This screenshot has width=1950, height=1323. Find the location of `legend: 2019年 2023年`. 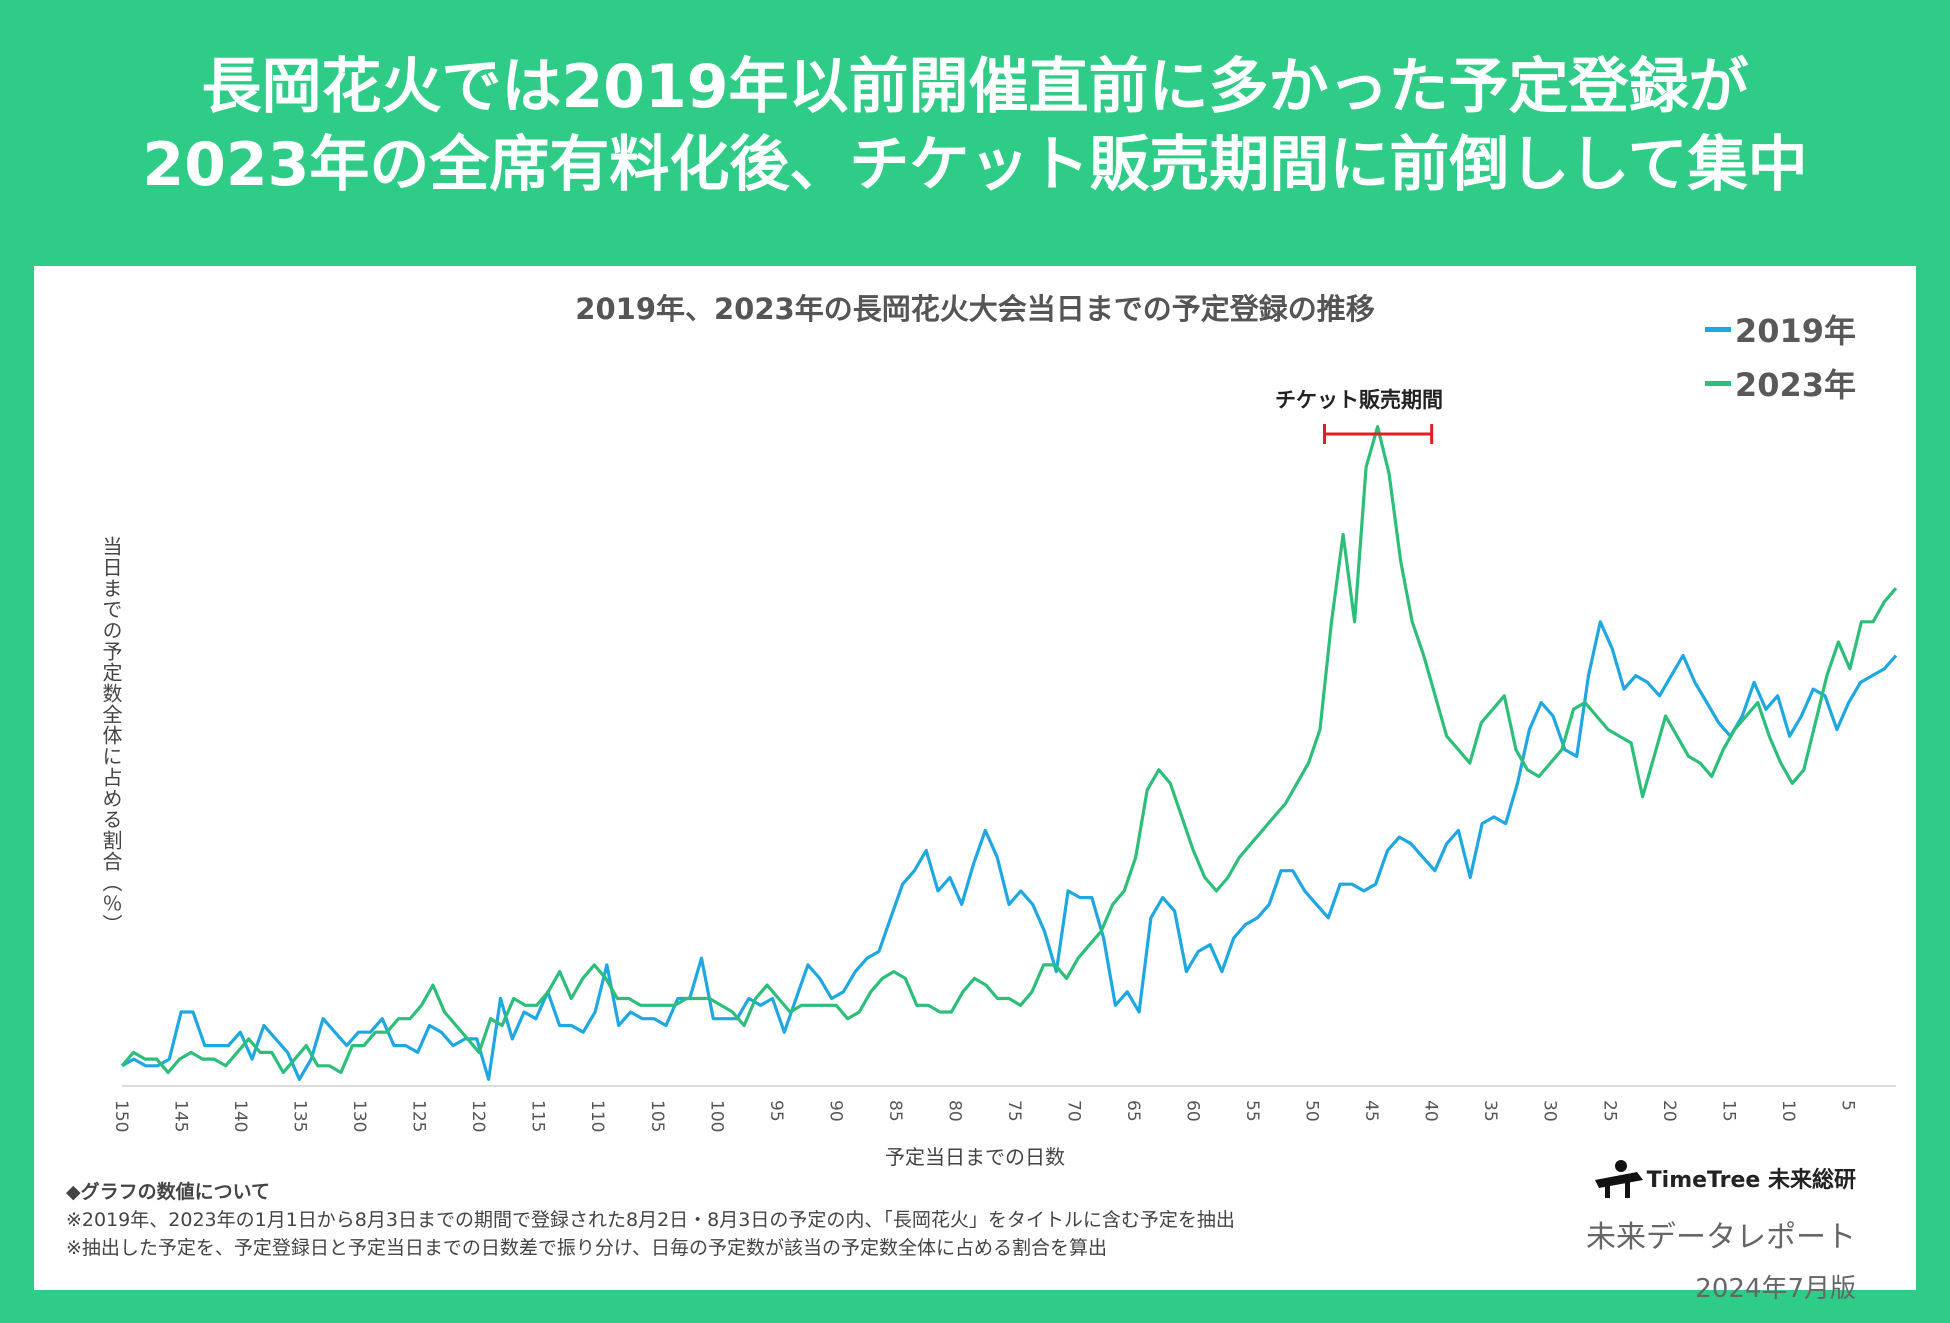

legend: 2019年 2023年 is located at coordinates (1780, 356).